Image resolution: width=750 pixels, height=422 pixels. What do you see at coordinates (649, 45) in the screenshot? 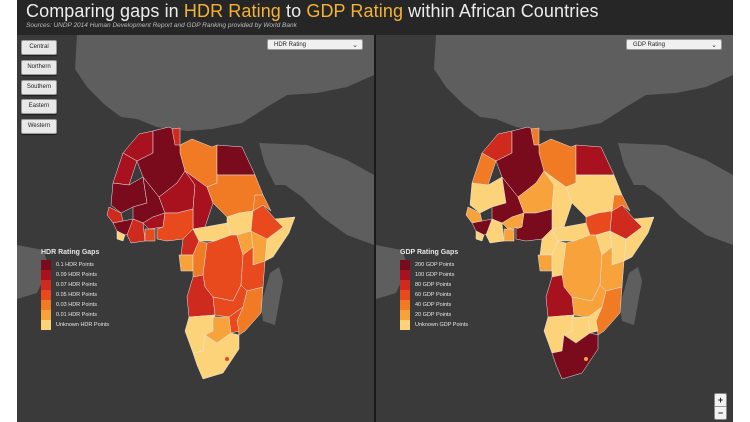
I see `gdp-dropdown-value: GDP Rating` at bounding box center [649, 45].